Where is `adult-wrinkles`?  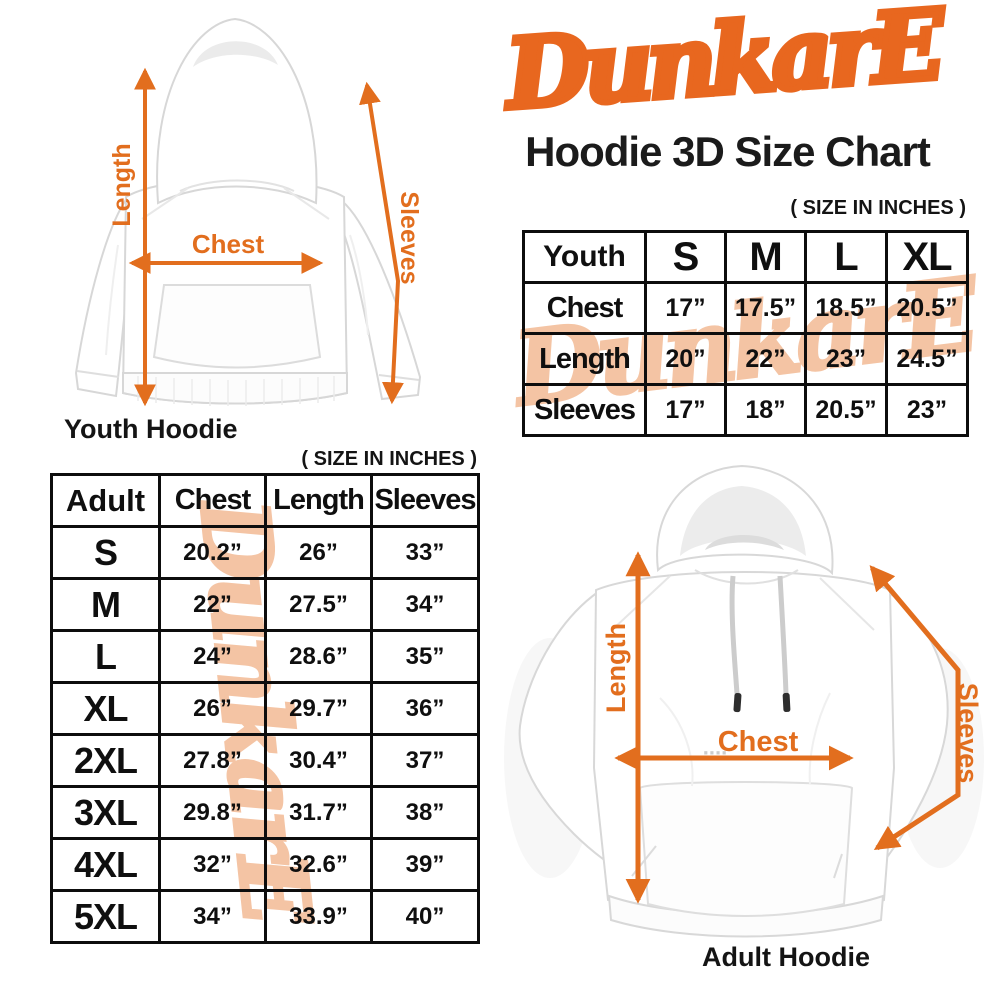 adult-wrinkles is located at coordinates (745, 739).